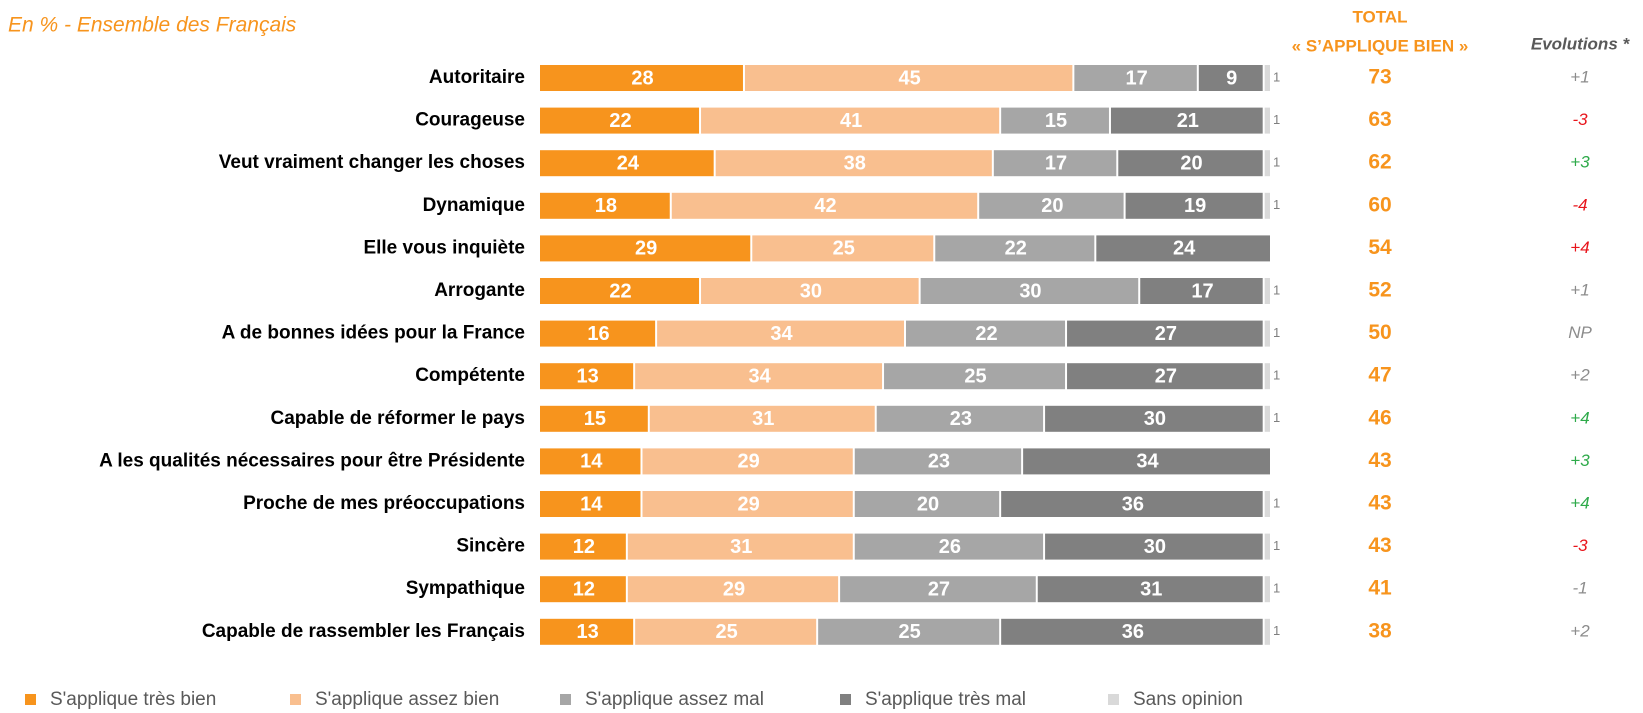  What do you see at coordinates (373, 333) in the screenshot?
I see `category-label: A de bonnes idées pour la France` at bounding box center [373, 333].